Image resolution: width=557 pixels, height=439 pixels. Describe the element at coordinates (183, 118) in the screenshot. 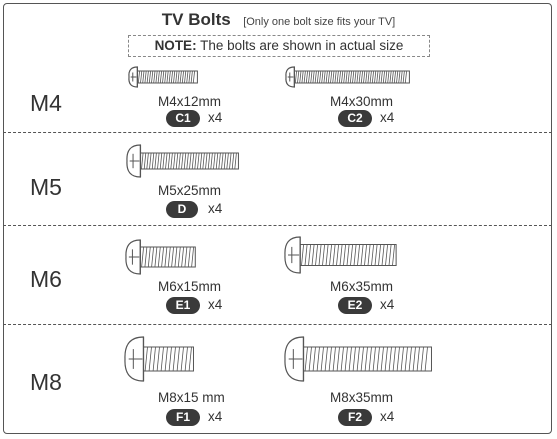

I see `bolt-code-badge: C1` at that location.